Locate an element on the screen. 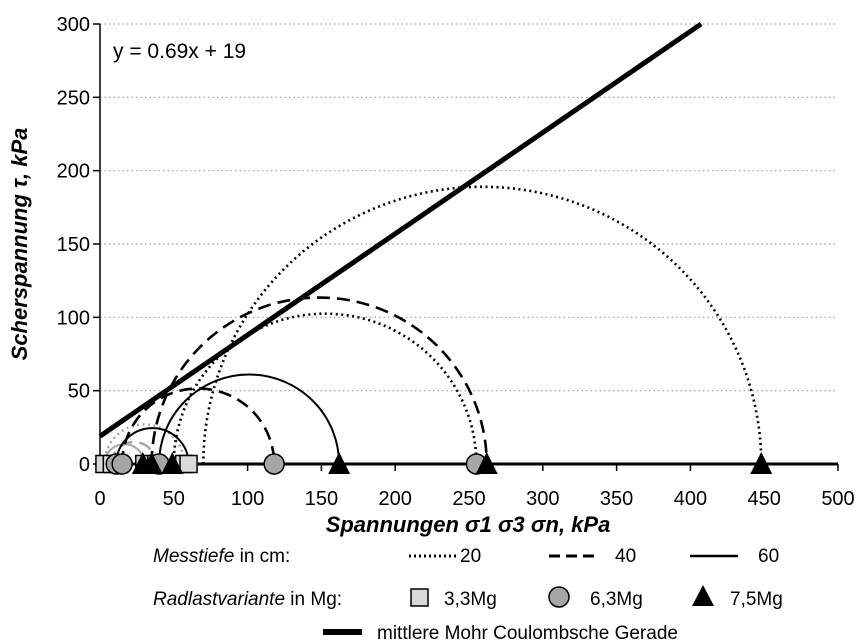 The height and width of the screenshot is (644, 864). x-tick-label: 300 is located at coordinates (542, 499).